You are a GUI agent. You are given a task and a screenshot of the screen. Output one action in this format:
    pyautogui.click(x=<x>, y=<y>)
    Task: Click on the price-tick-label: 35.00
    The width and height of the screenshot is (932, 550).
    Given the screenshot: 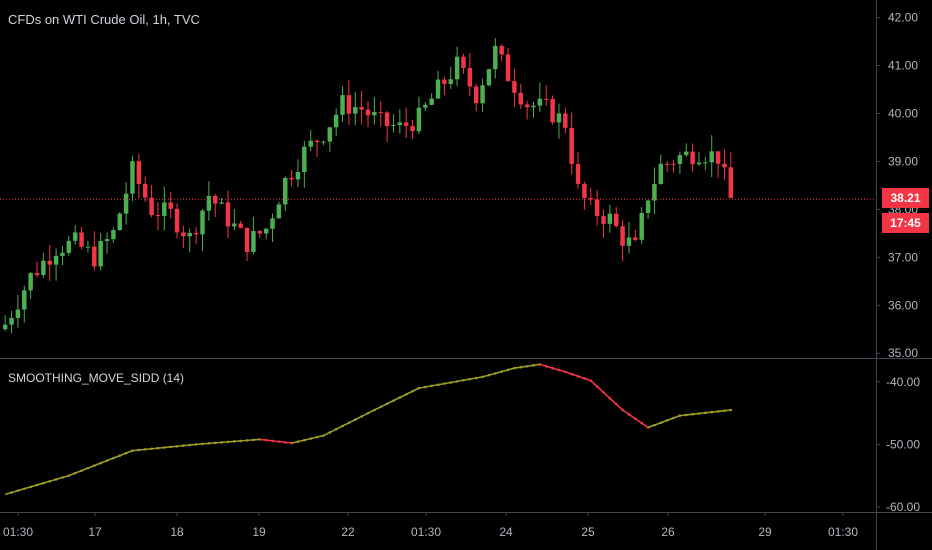 What is the action you would take?
    pyautogui.click(x=903, y=353)
    